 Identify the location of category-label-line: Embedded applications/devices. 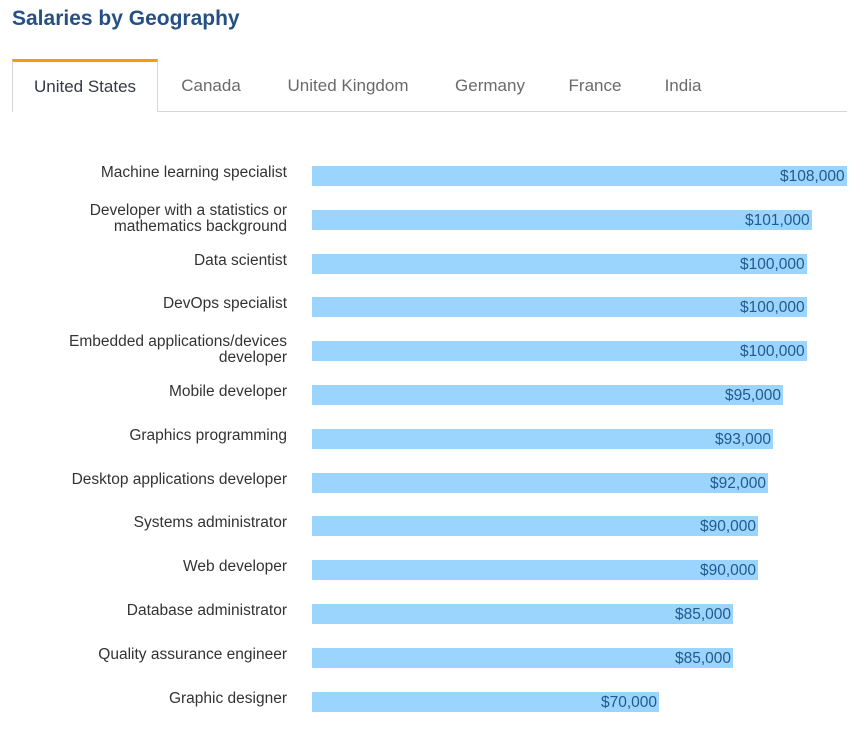
(178, 342).